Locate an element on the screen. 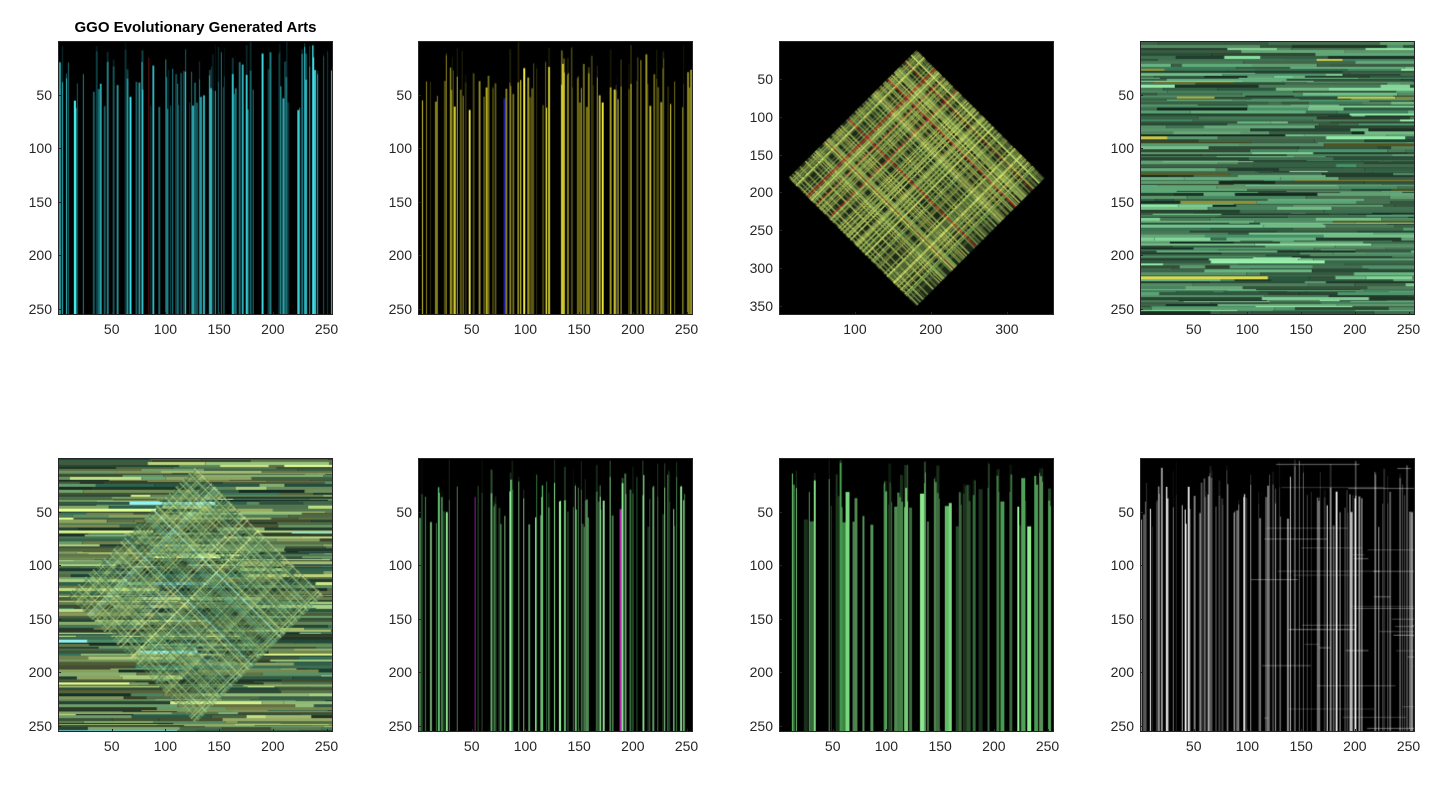 This screenshot has height=796, width=1446. y-tick-label: 350 is located at coordinates (761, 305).